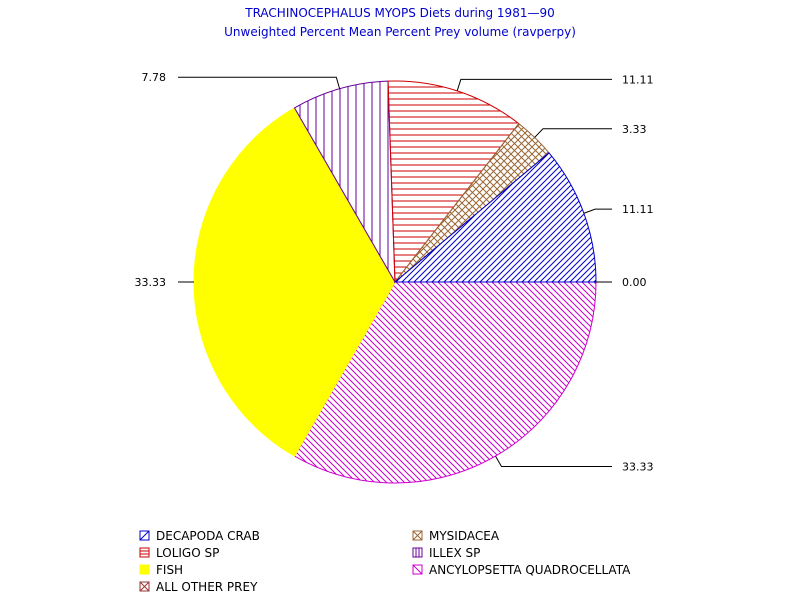  What do you see at coordinates (638, 209) in the screenshot?
I see `value-label-decapoda-crab: 11.11` at bounding box center [638, 209].